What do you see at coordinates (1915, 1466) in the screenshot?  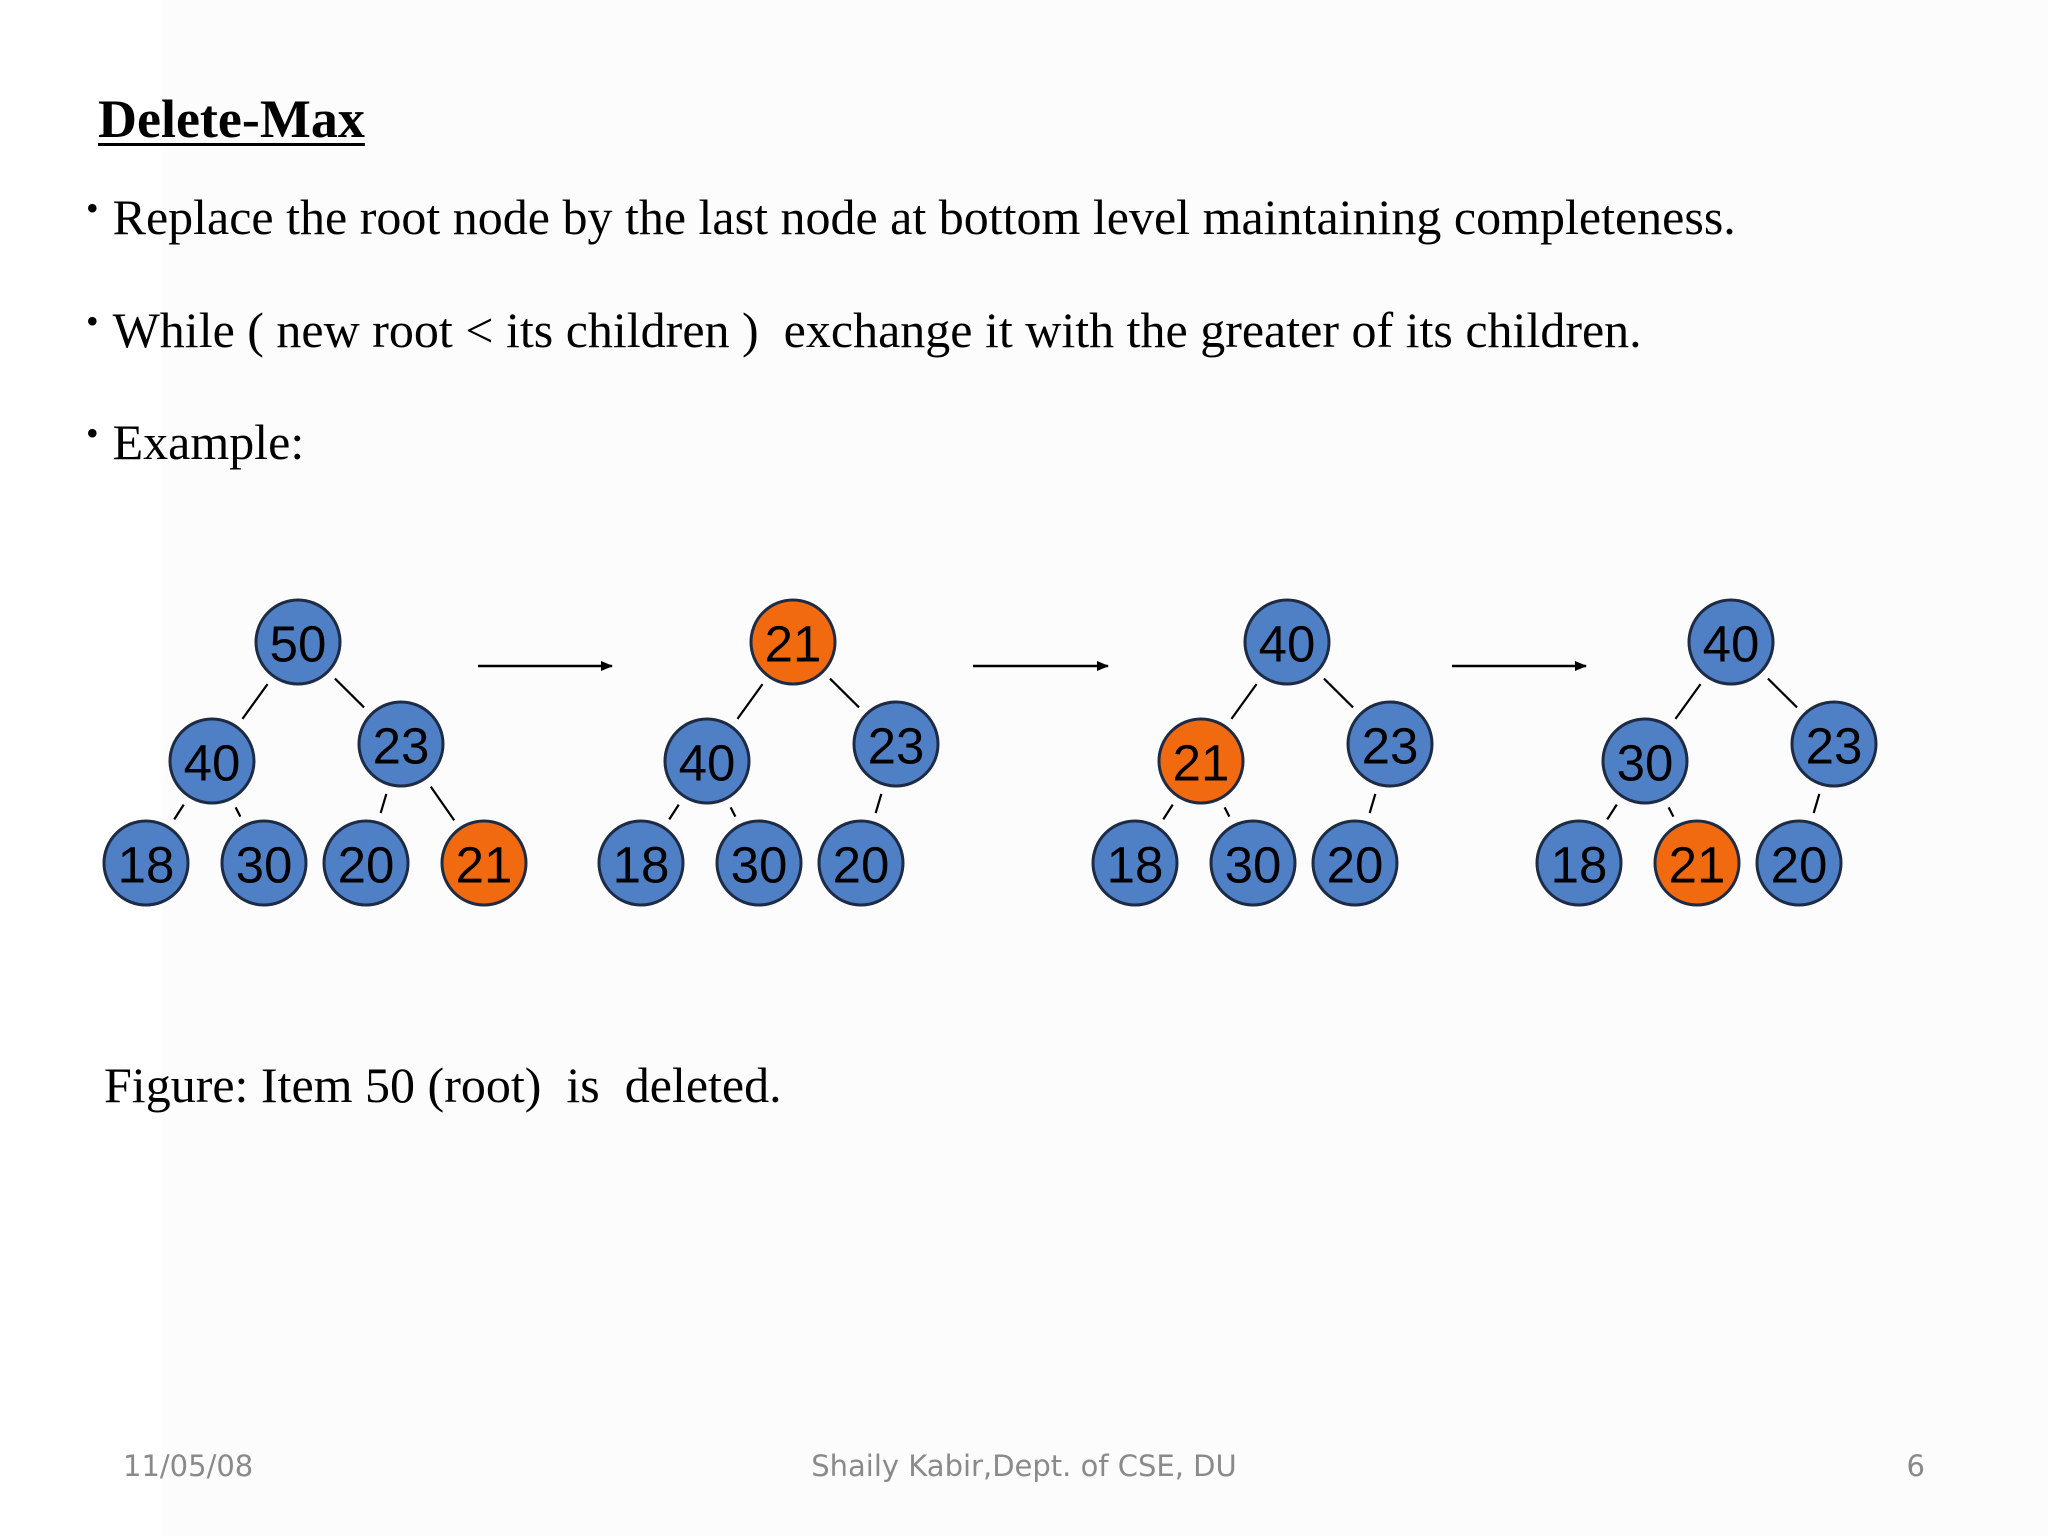 I see `footer-page-number: 6` at bounding box center [1915, 1466].